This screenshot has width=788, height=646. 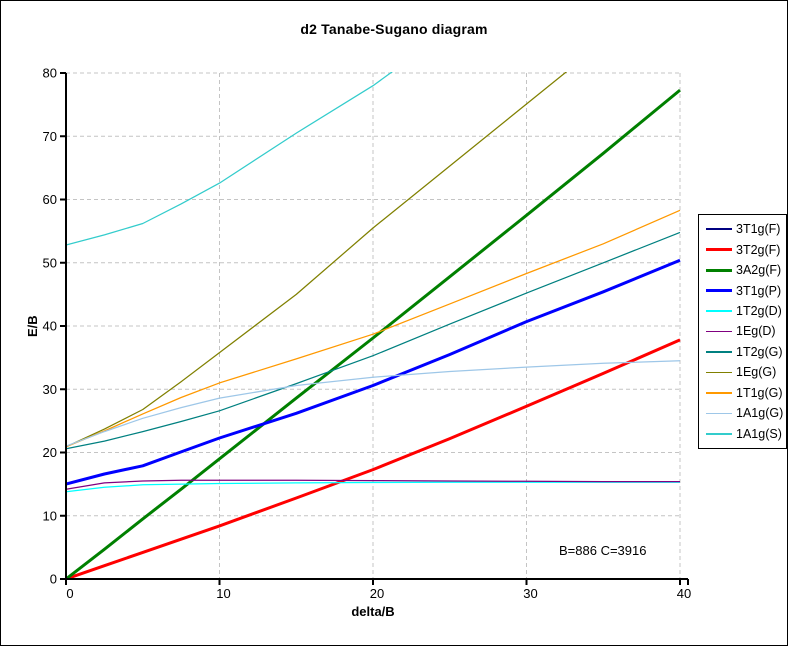 What do you see at coordinates (759, 392) in the screenshot?
I see `legend-item-label: 1T1g(G)` at bounding box center [759, 392].